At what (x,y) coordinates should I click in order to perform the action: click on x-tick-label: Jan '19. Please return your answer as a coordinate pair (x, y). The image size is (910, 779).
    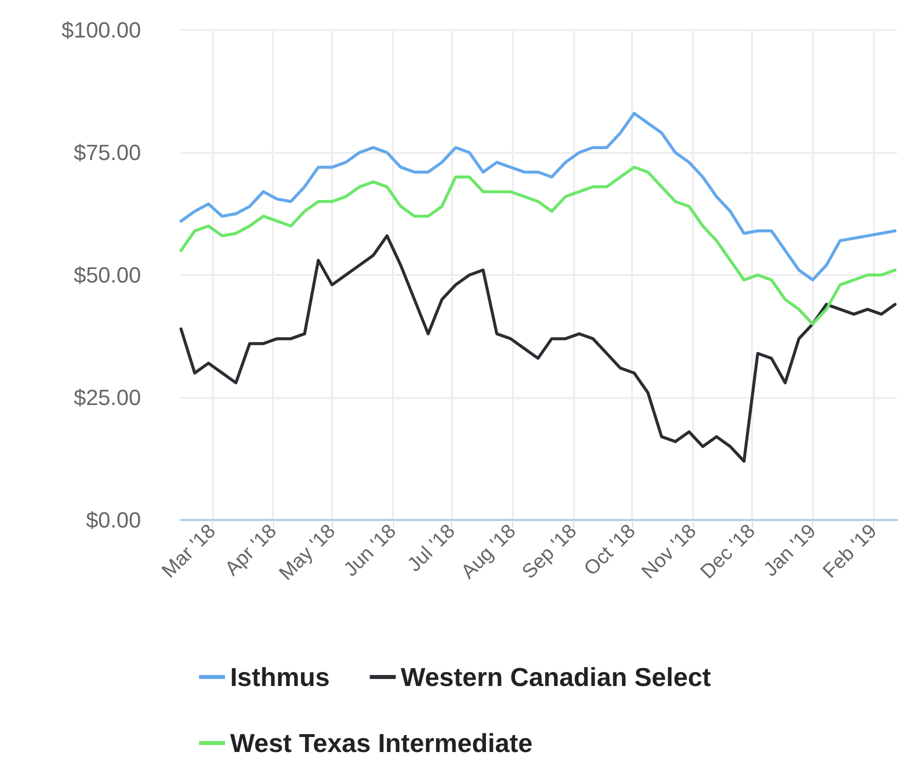
    Looking at the image, I should click on (790, 550).